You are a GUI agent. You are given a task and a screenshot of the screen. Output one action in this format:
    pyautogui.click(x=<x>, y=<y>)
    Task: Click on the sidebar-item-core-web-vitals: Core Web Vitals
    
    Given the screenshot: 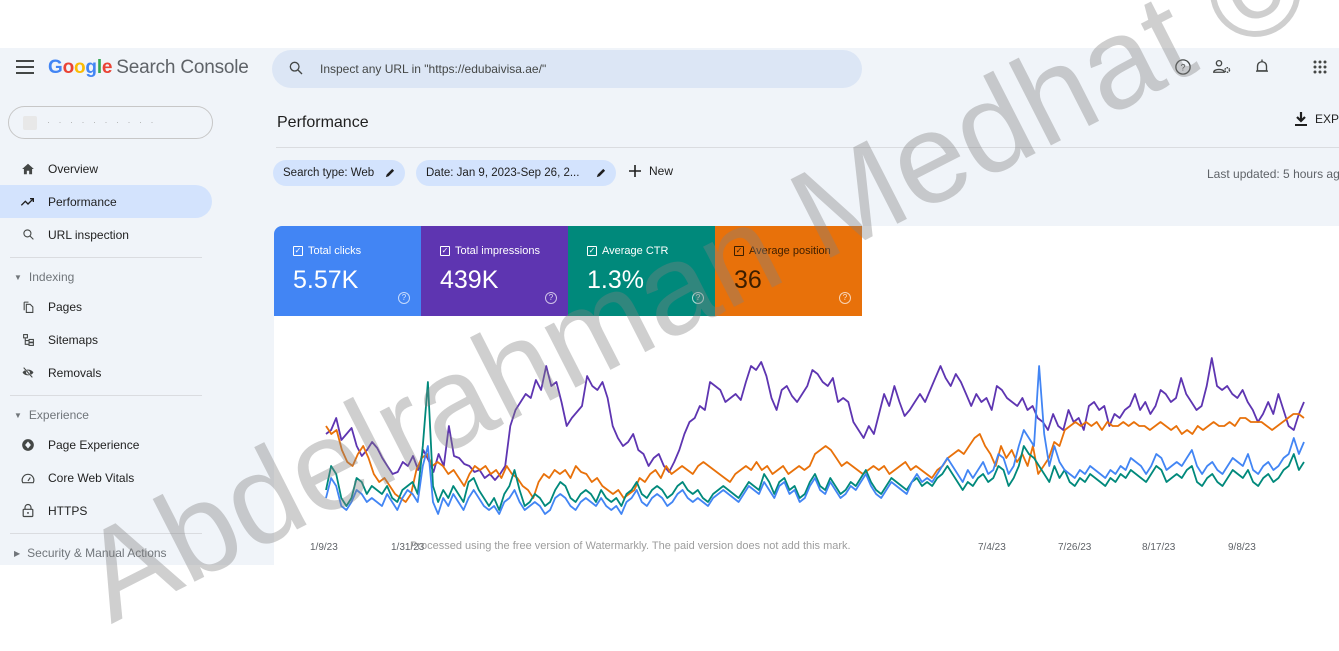 What is the action you would take?
    pyautogui.click(x=106, y=477)
    